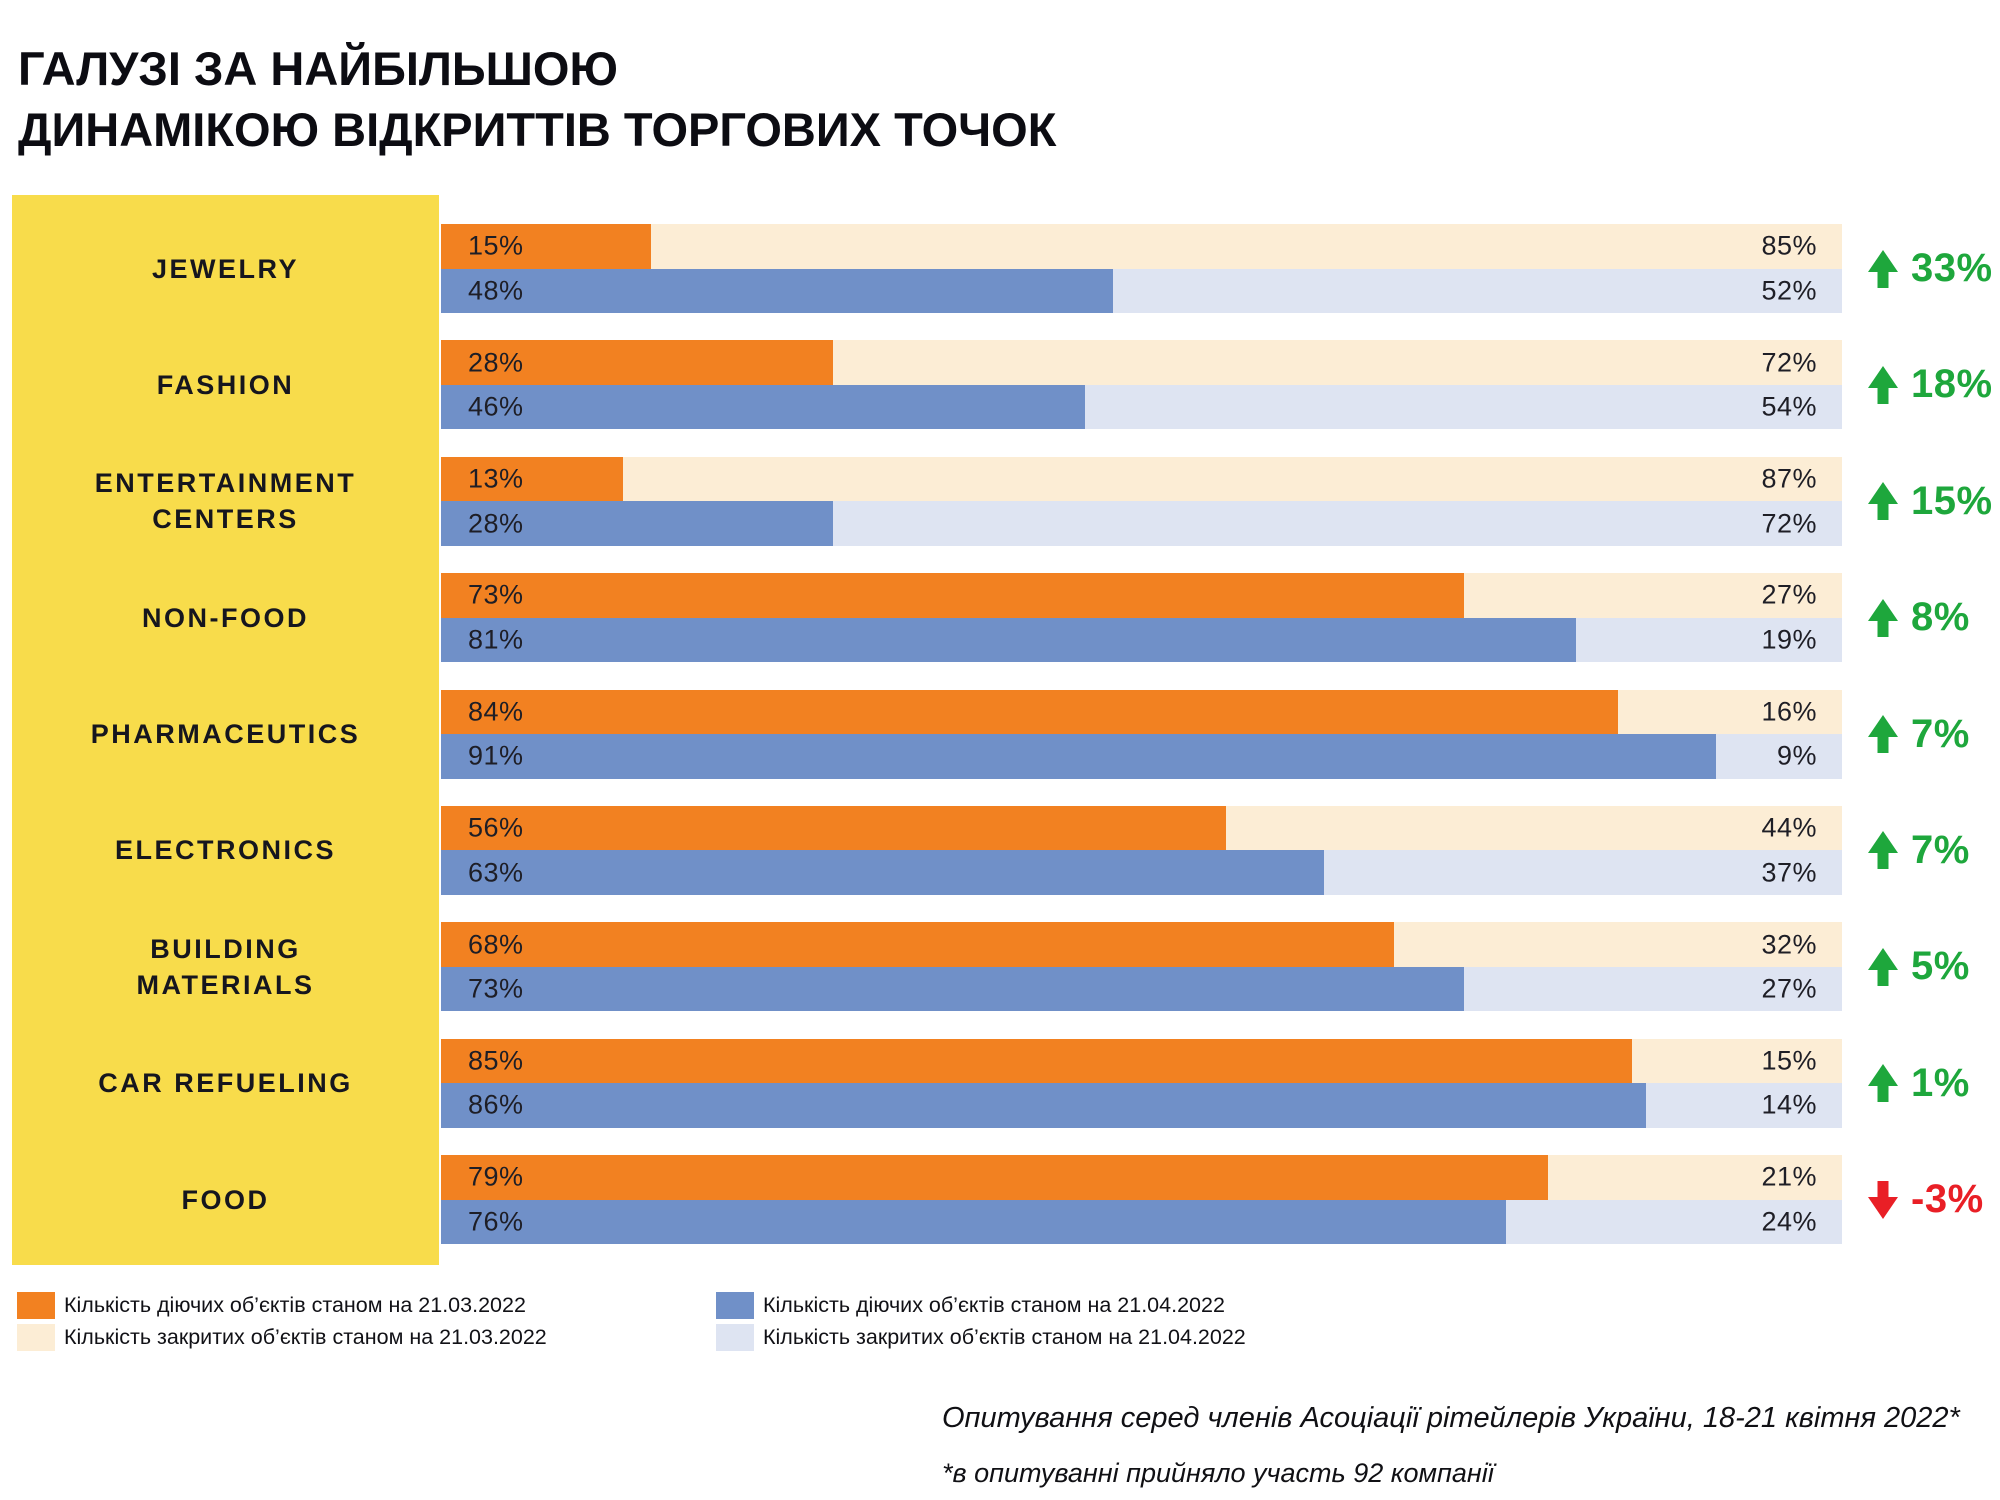 The image size is (2000, 1500). I want to click on chart-row: FASHION 28% 72% 46% 54% 18%, so click(1000, 385).